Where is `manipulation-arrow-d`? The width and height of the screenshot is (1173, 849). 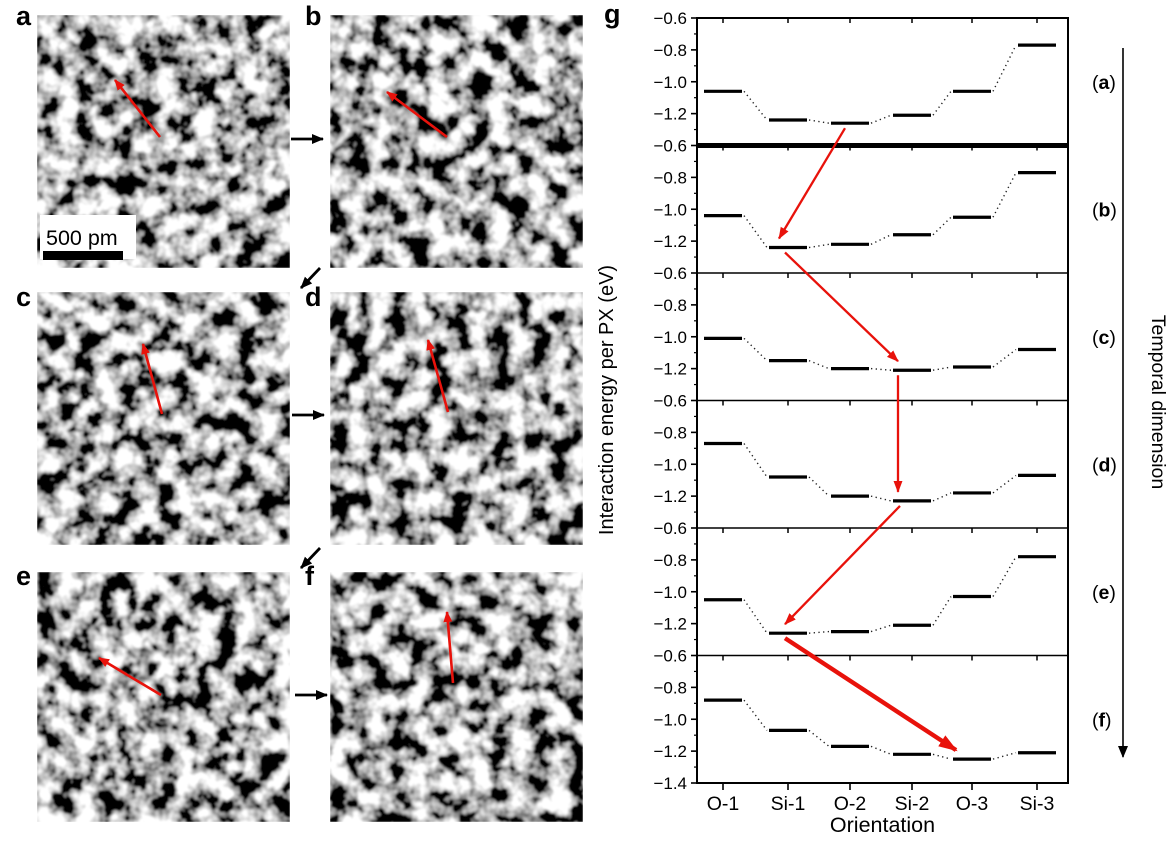 manipulation-arrow-d is located at coordinates (438, 376).